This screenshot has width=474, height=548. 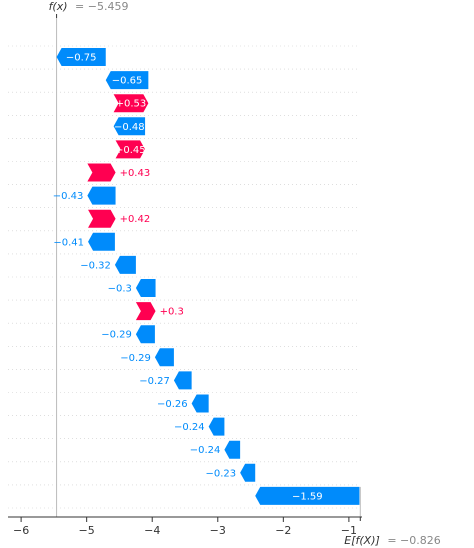 I want to click on x-tick-label: −3, so click(x=218, y=530).